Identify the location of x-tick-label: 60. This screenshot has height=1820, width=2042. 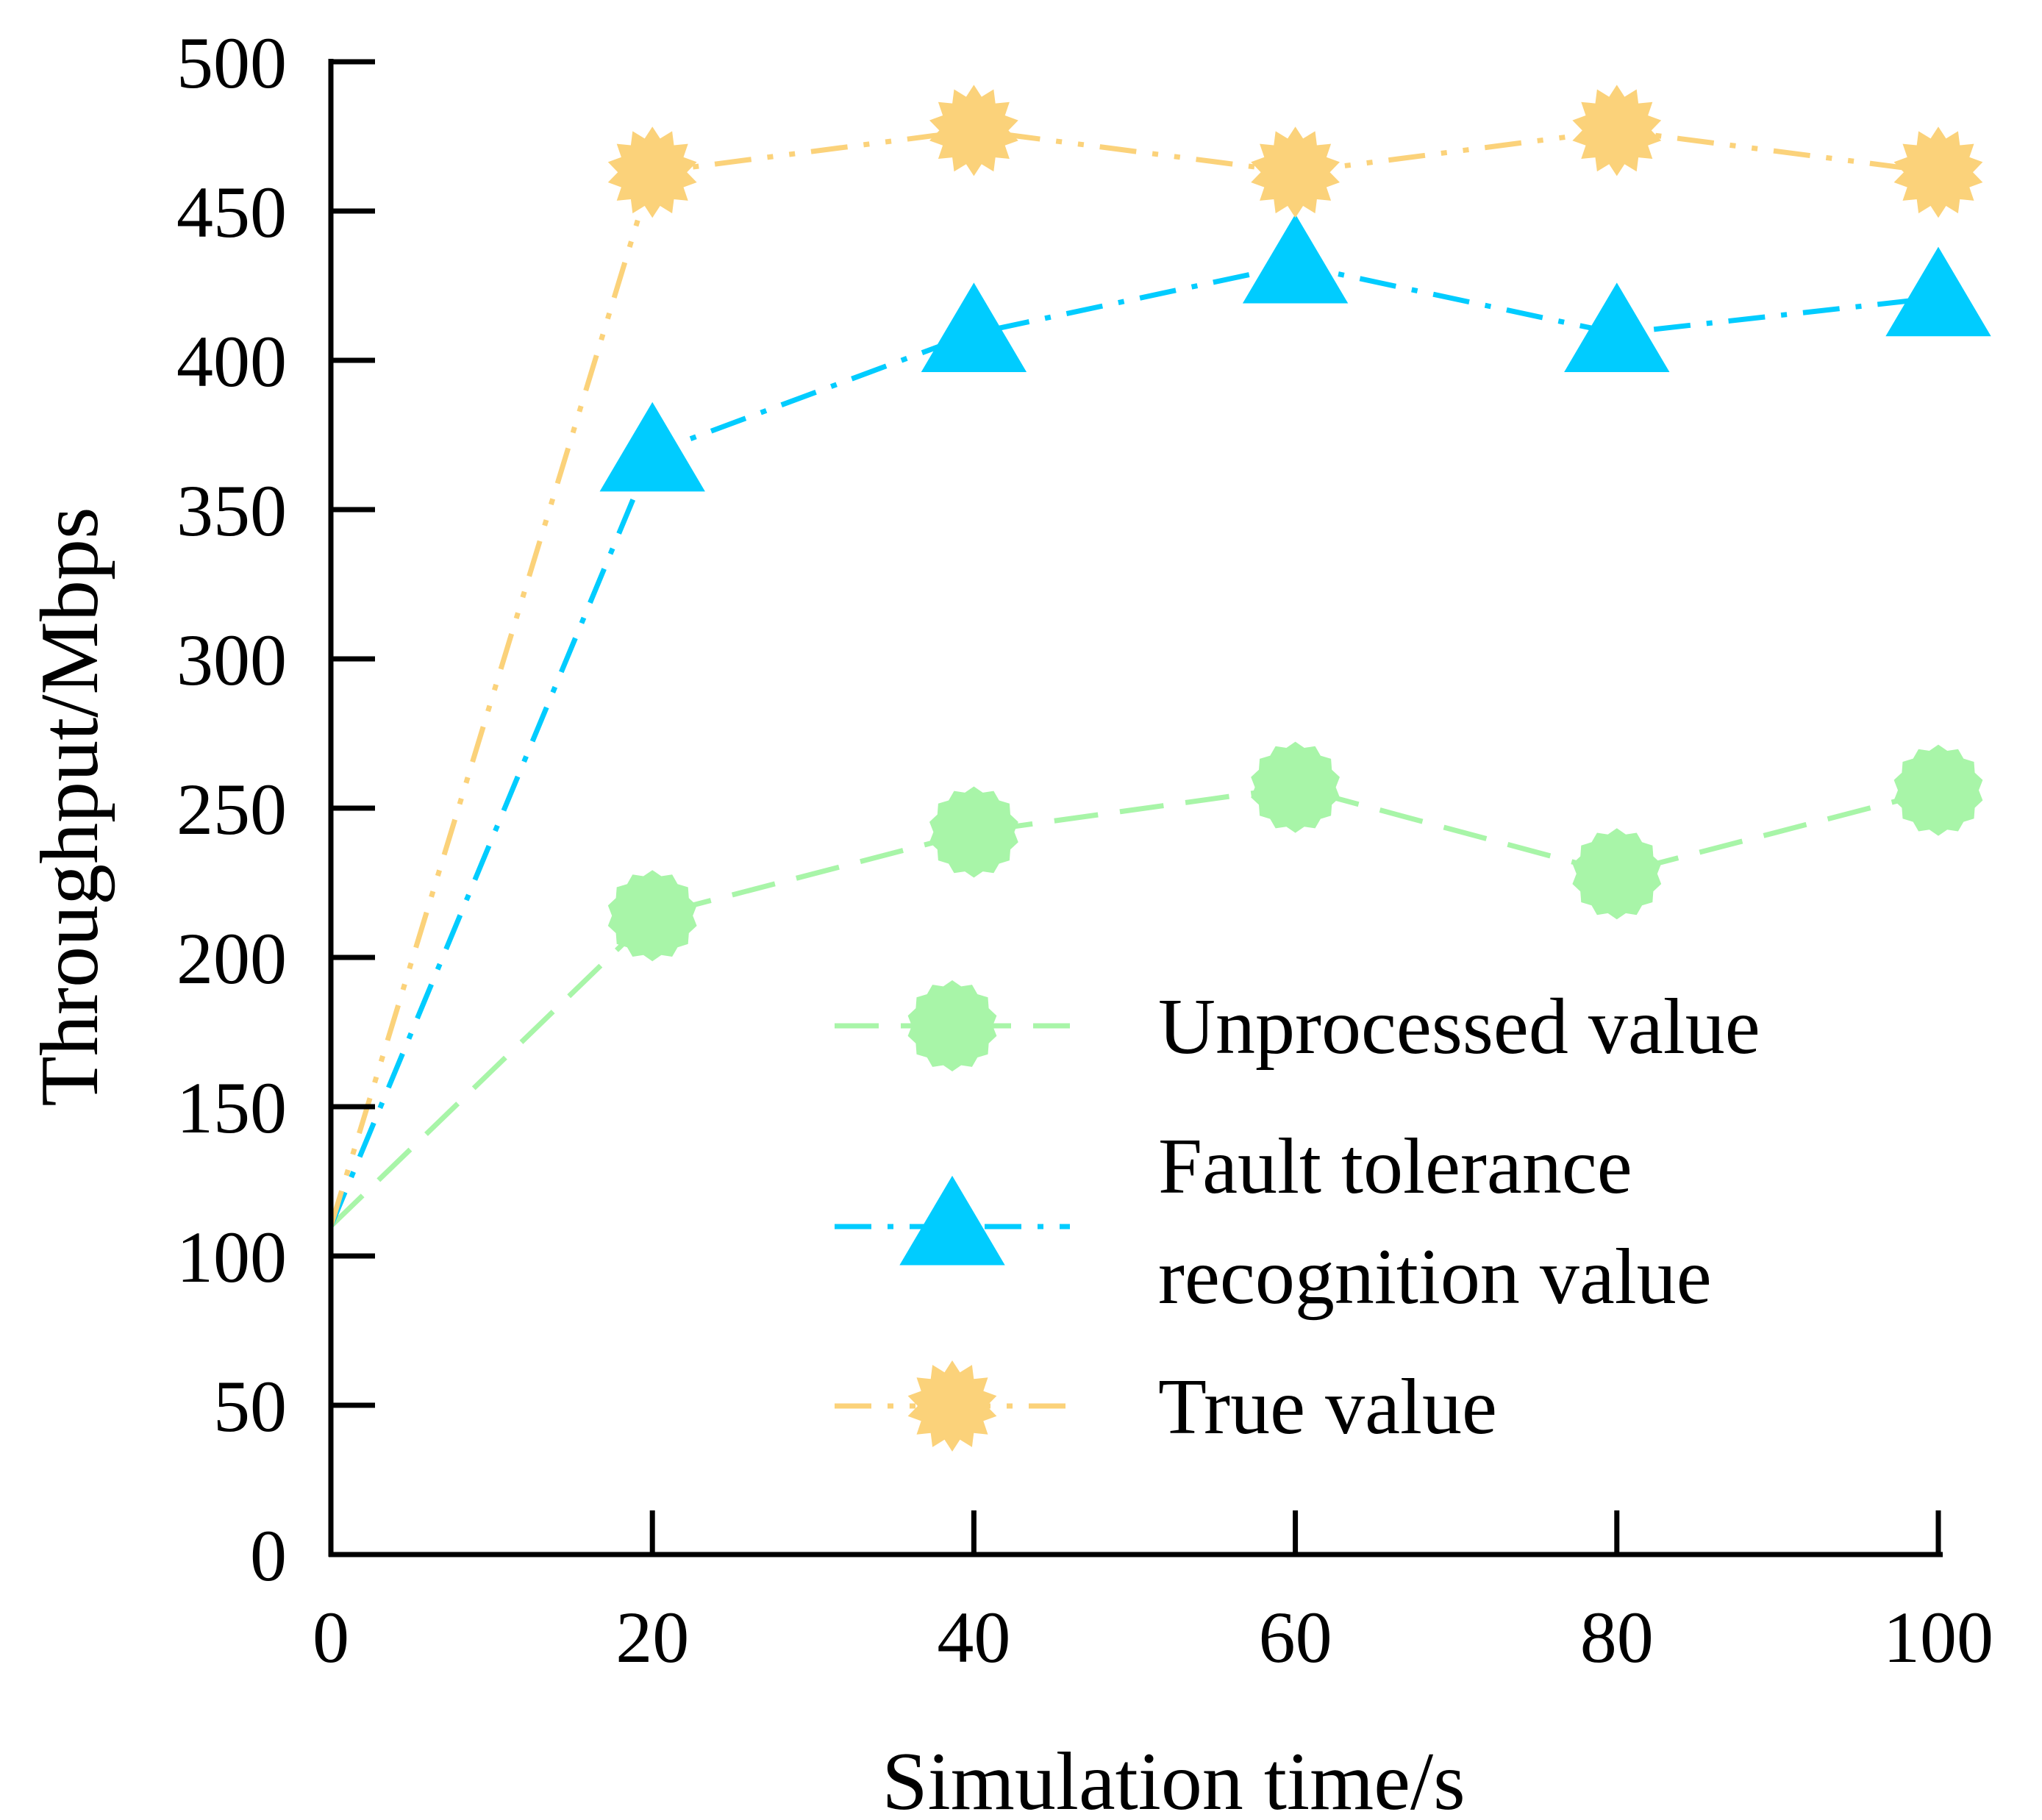
(1295, 1637).